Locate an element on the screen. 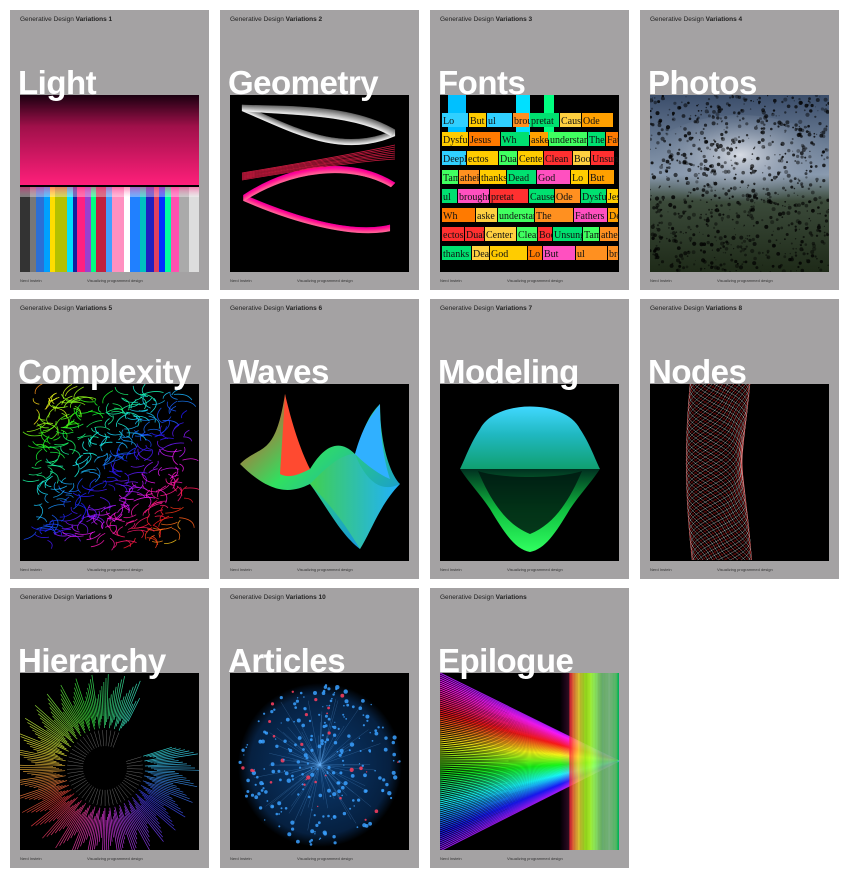  poster-series-label: Generative Design Variations 8 is located at coordinates (696, 308).